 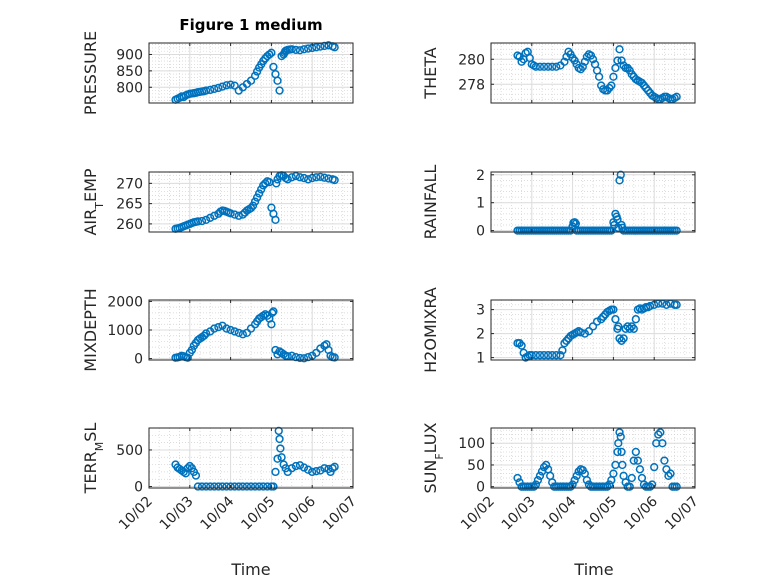 I want to click on y-axis-label: THETA, so click(x=430, y=73).